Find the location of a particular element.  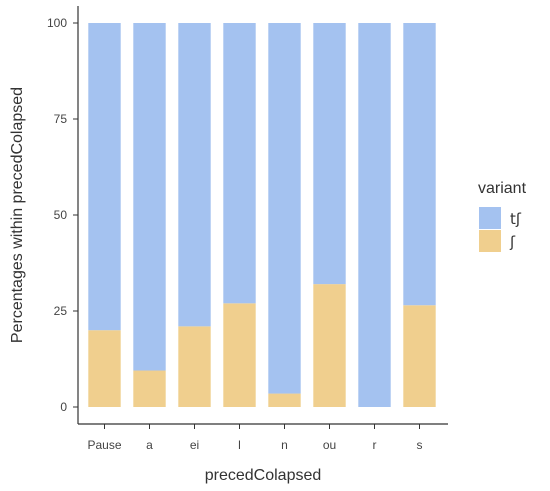

bar-pause-tsh is located at coordinates (104, 177).